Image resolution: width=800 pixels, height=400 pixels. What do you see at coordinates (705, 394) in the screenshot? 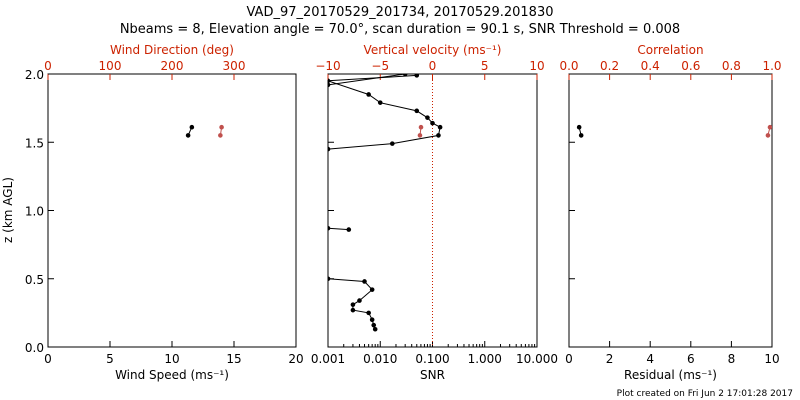
I see `plot-footer: Plot created on Fri Jun 2 17:01:28 2017` at bounding box center [705, 394].